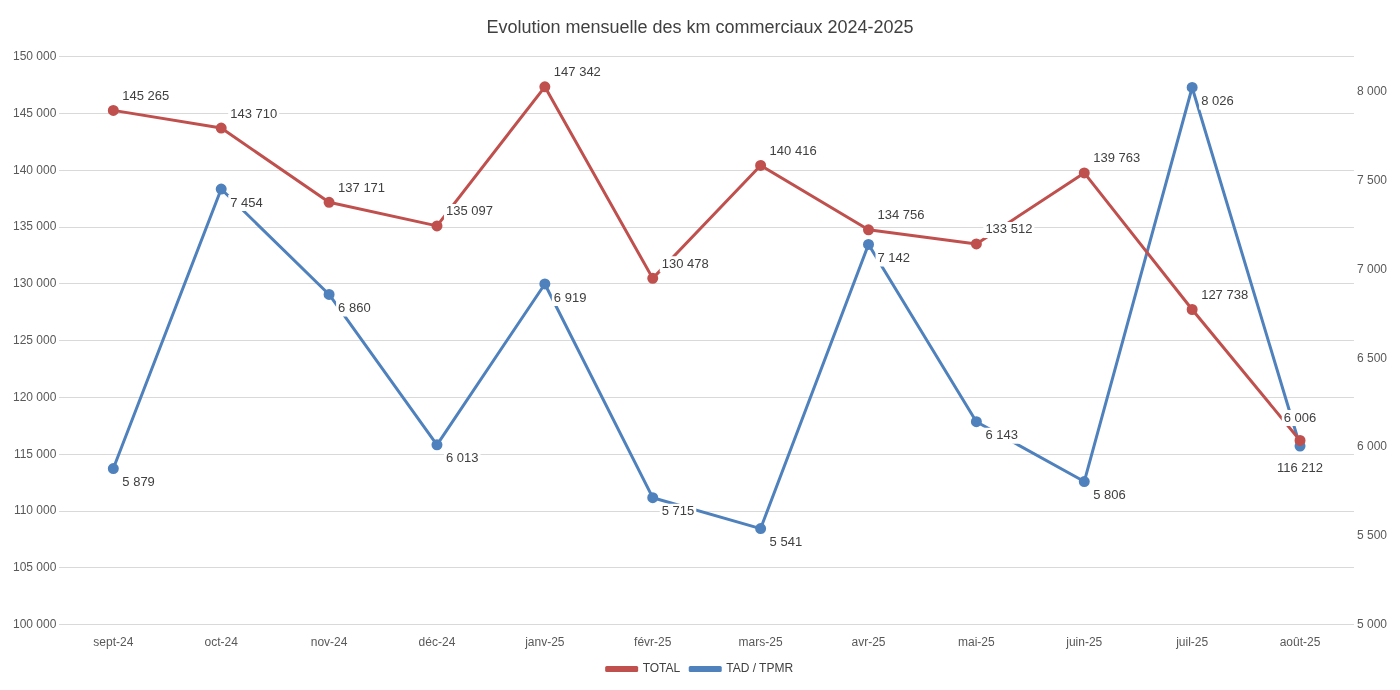 The height and width of the screenshot is (690, 1400). I want to click on legend-label: TOTAL, so click(661, 668).